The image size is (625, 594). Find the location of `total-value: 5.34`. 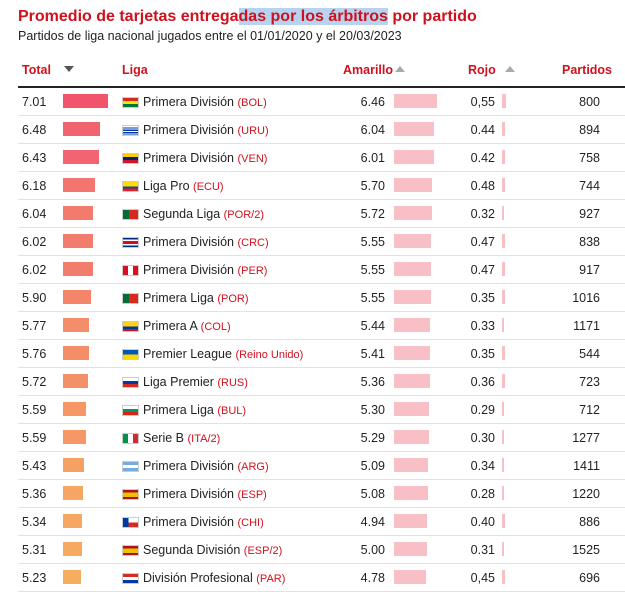

total-value: 5.34 is located at coordinates (34, 522).